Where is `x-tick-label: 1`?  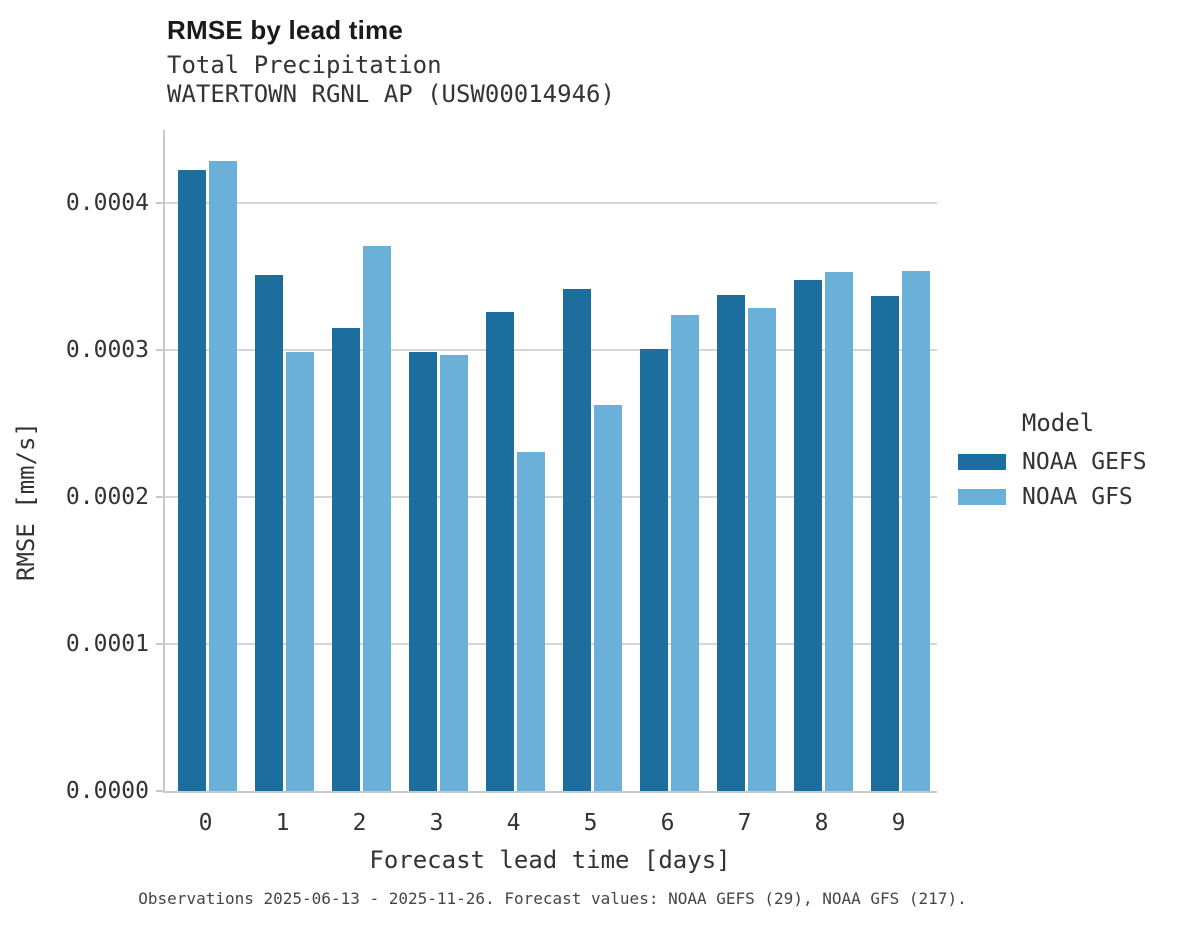
x-tick-label: 1 is located at coordinates (282, 823).